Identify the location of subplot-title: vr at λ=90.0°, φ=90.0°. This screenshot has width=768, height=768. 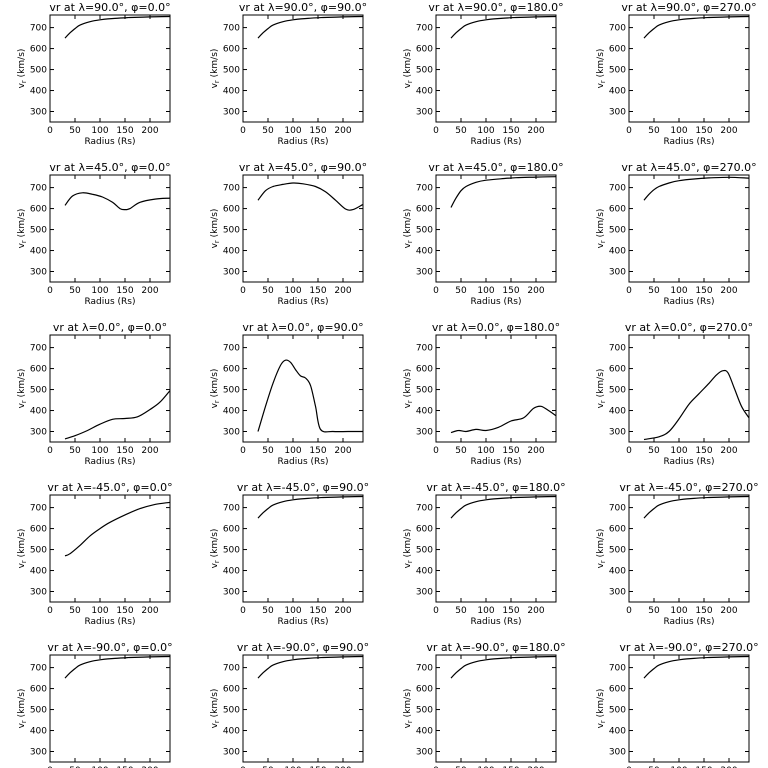
(303, 7).